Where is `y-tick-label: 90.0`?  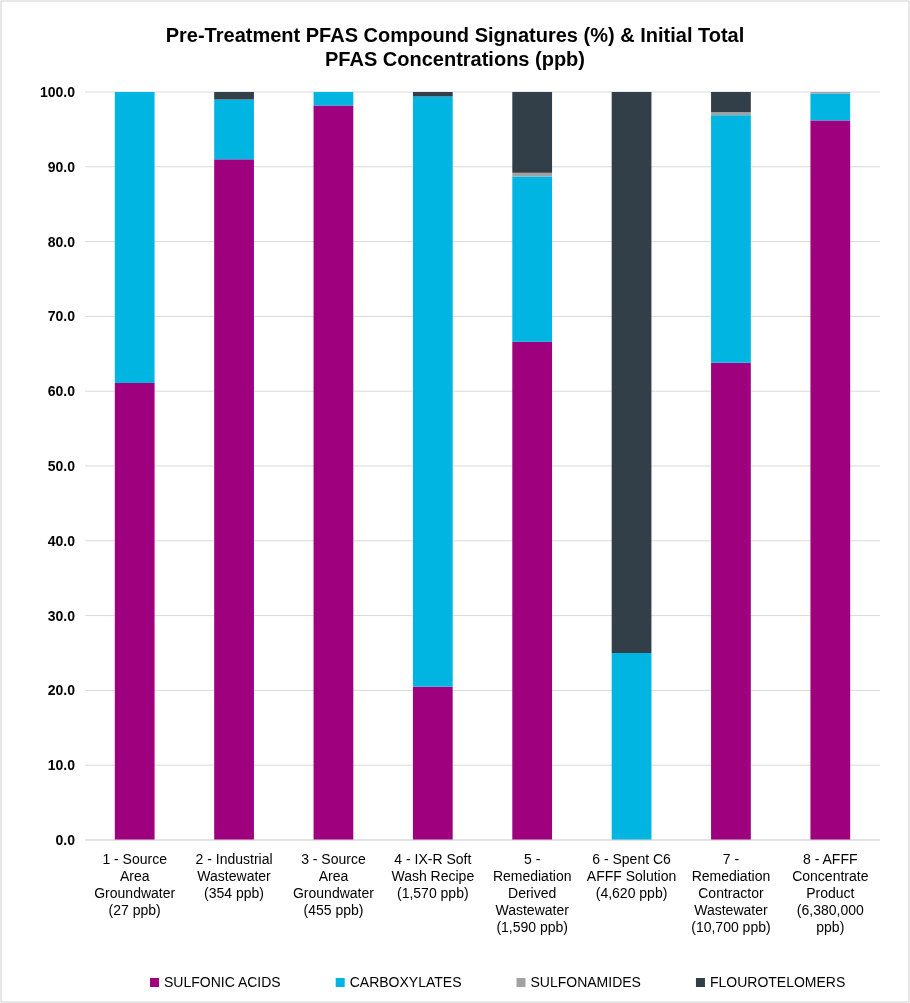
y-tick-label: 90.0 is located at coordinates (61, 166).